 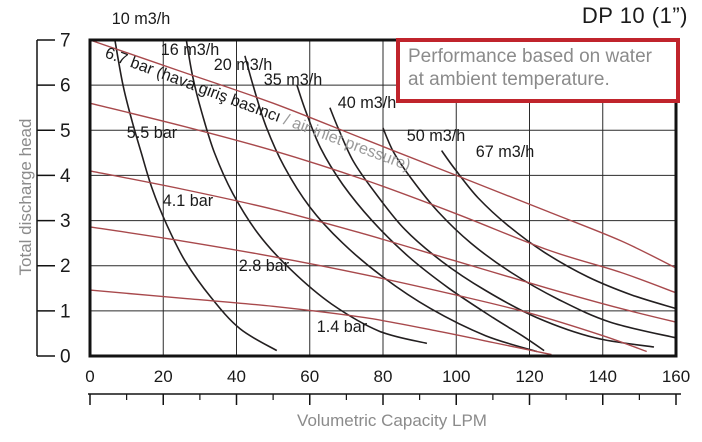 I want to click on curve-label-1.4-bar: 1.4 bar, so click(x=342, y=327).